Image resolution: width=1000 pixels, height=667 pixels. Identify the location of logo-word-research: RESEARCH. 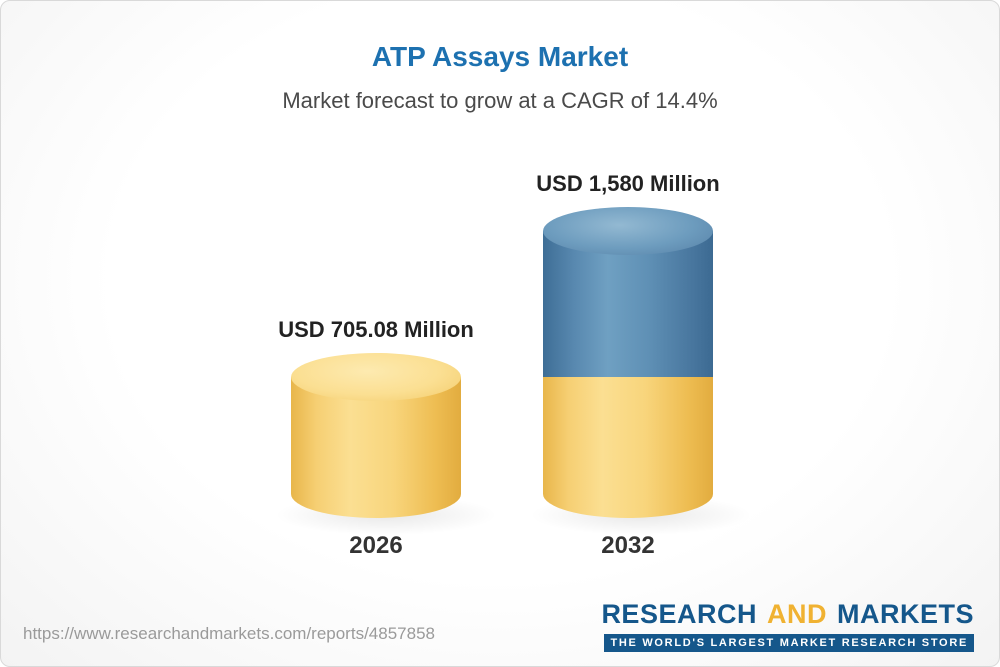
(679, 614).